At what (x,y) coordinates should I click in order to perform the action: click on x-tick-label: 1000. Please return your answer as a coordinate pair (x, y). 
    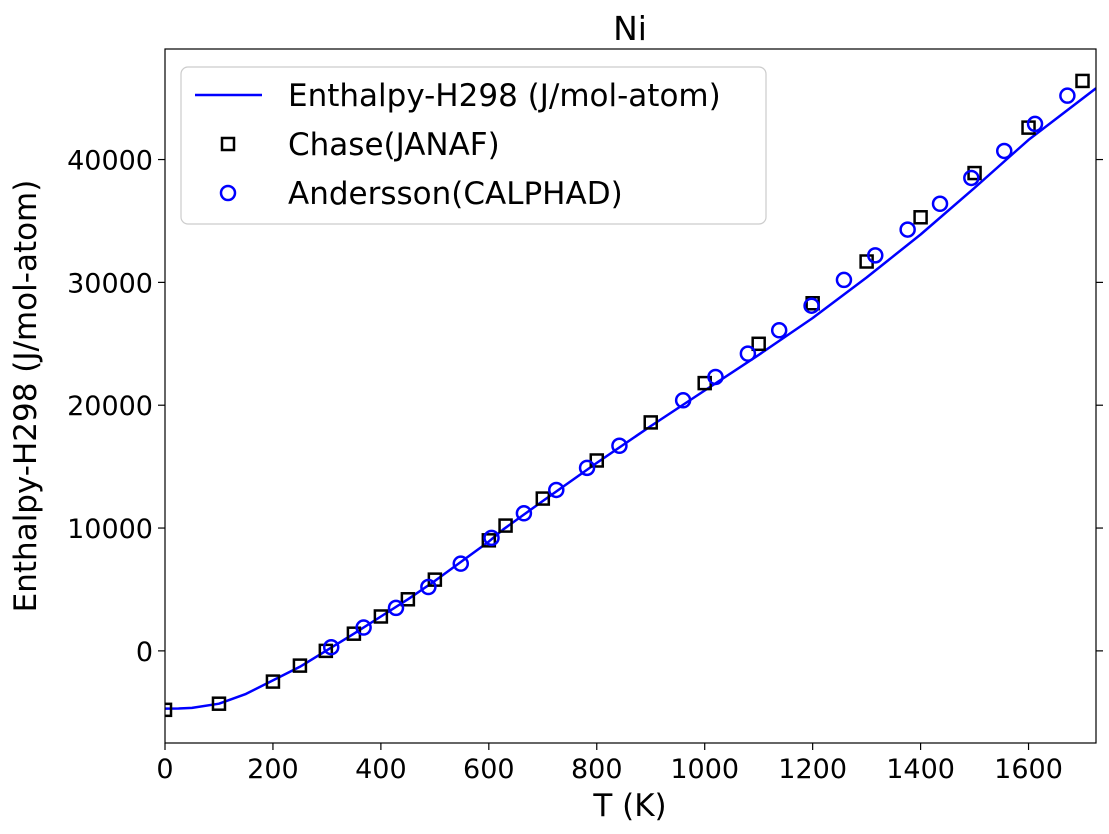
    Looking at the image, I should click on (704, 769).